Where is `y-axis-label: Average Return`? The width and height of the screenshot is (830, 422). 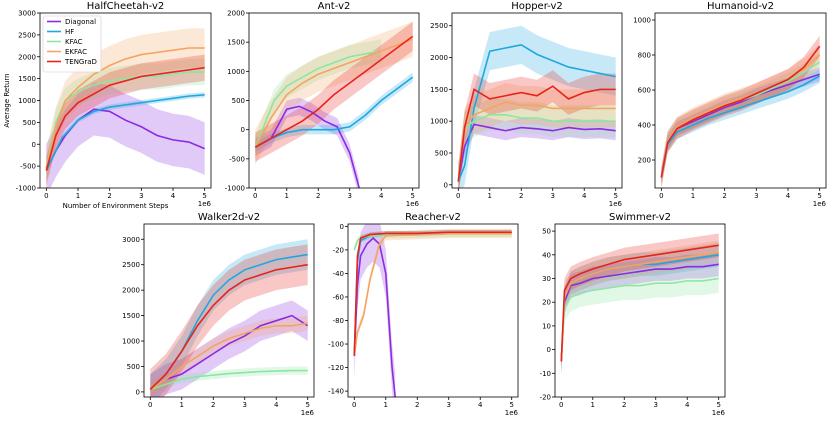
y-axis-label: Average Return is located at coordinates (7, 100).